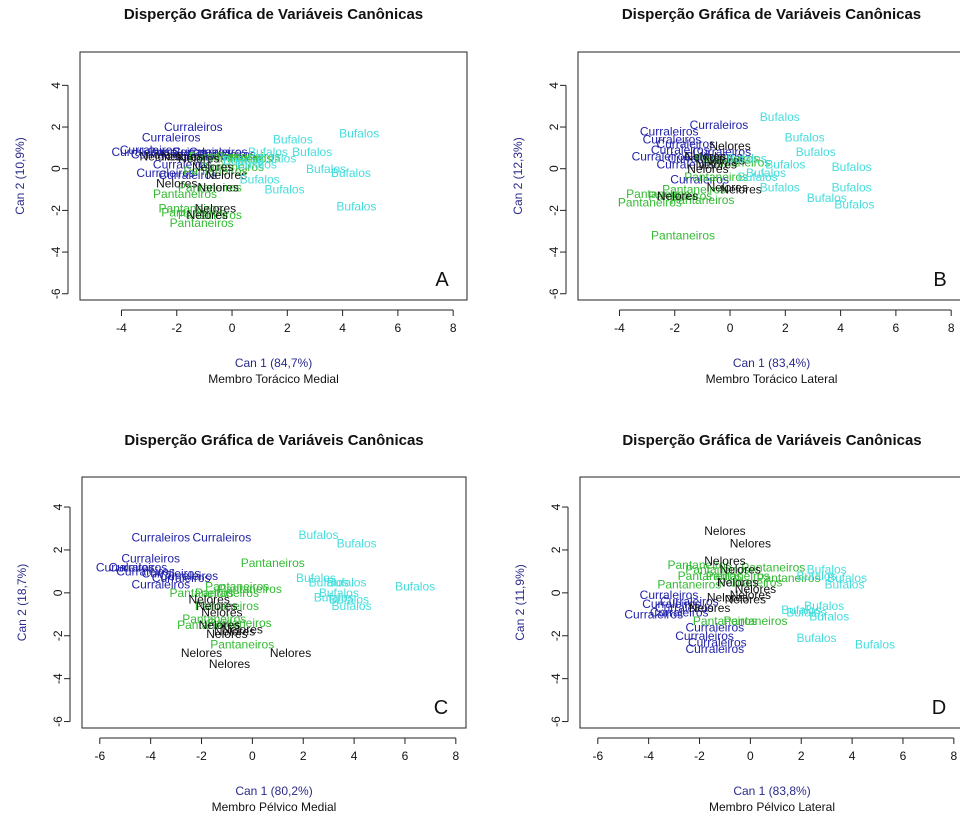  Describe the element at coordinates (556, 635) in the screenshot. I see `y-tick-label: -2` at that location.